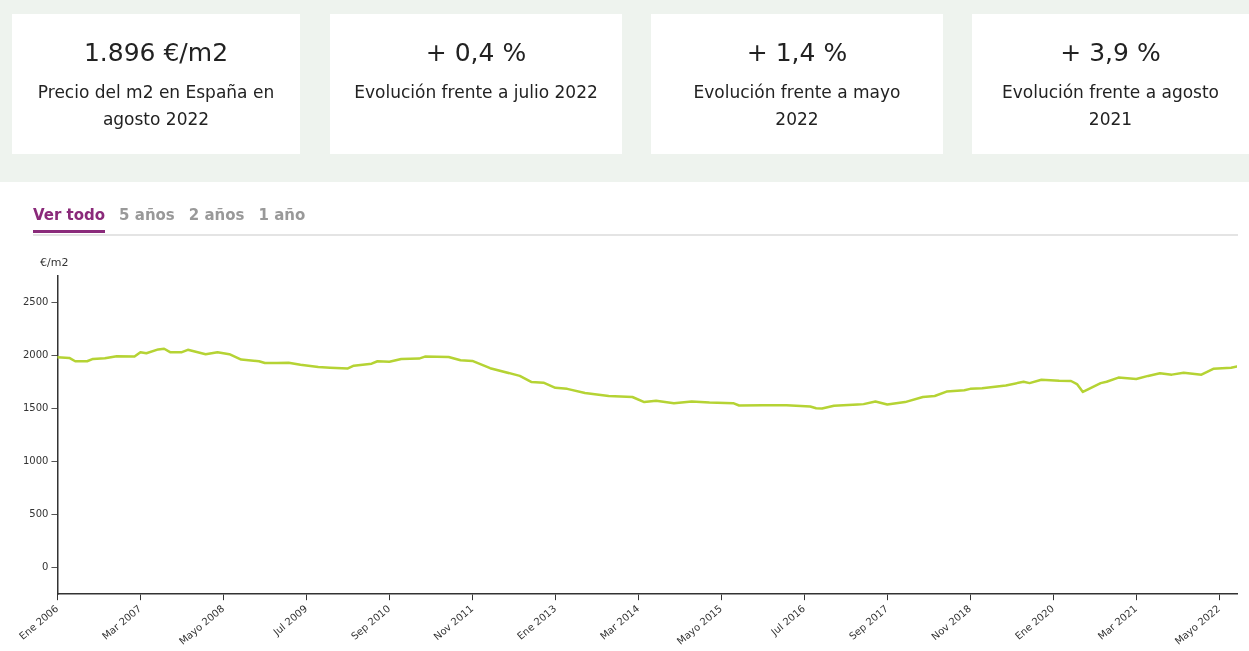 Image resolution: width=1249 pixels, height=651 pixels. Describe the element at coordinates (797, 106) in the screenshot. I see `text: Evolución frente a mayo 2022` at that location.